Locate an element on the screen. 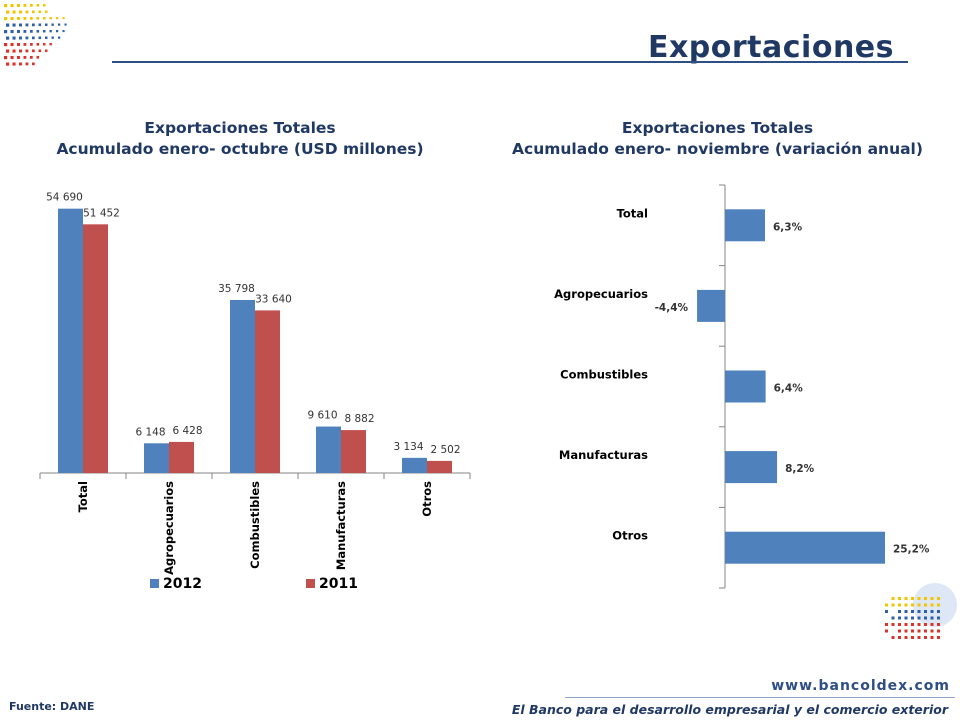 This screenshot has width=960, height=720. data-label-combustibles: 6,4% is located at coordinates (789, 389).